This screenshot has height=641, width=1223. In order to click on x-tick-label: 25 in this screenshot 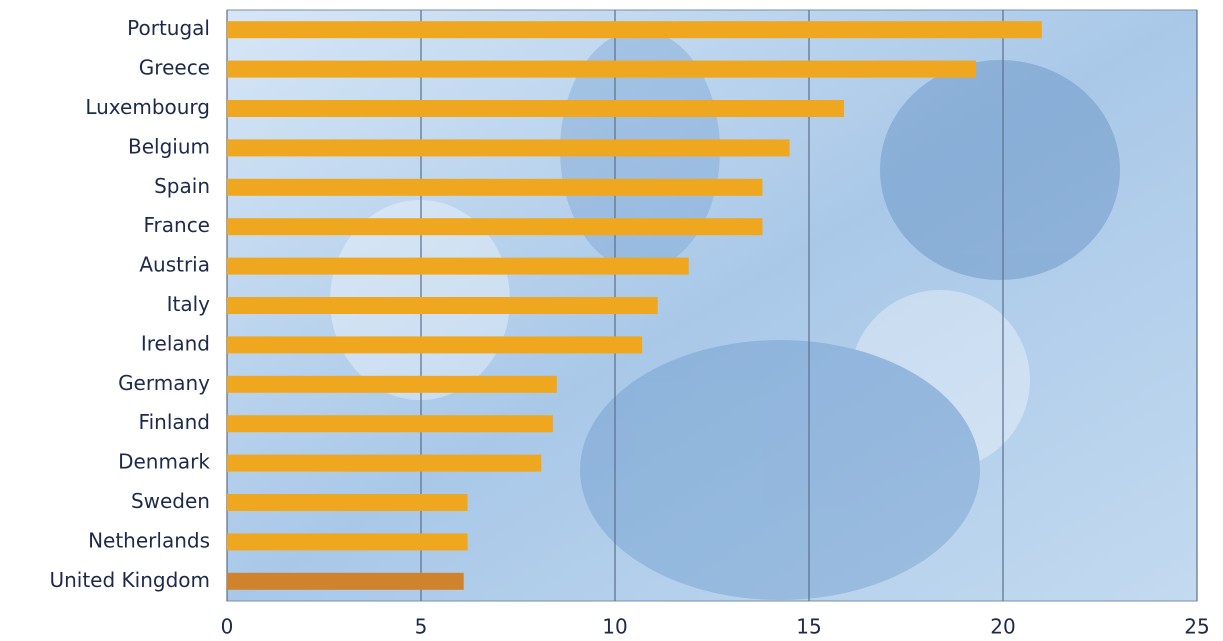, I will do `click(1196, 627)`.